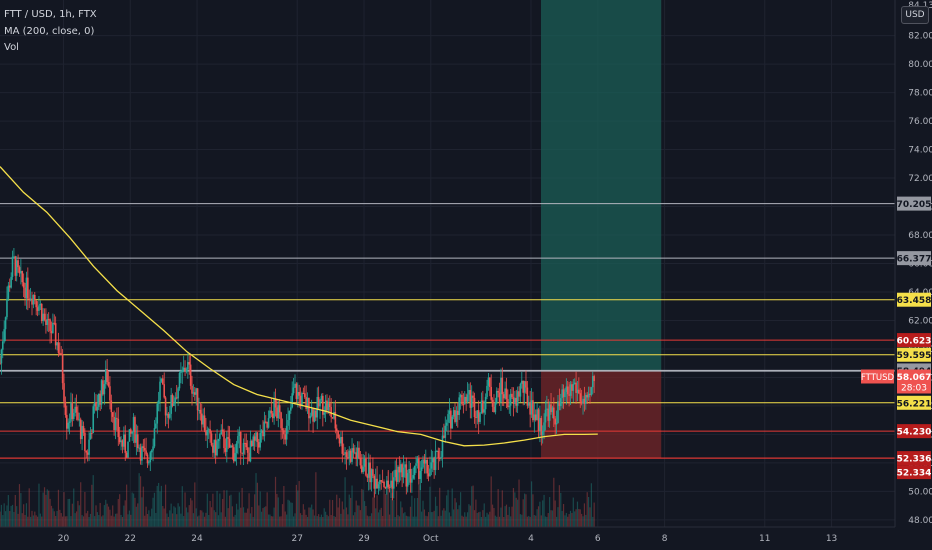 The width and height of the screenshot is (932, 550). Describe the element at coordinates (915, 15) in the screenshot. I see `currency-button: USD` at that location.